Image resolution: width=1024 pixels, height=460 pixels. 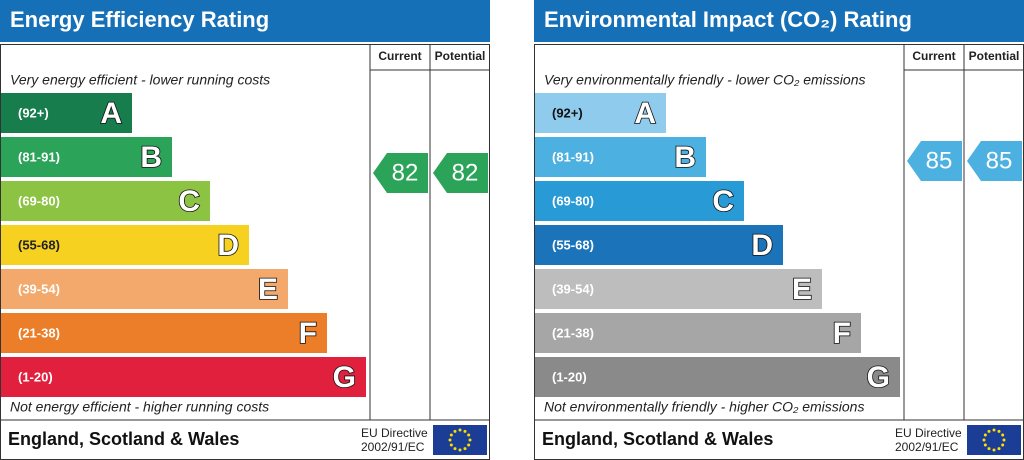 What do you see at coordinates (728, 19) in the screenshot?
I see `panel-title: Environmental Impact (CO₂) Rating` at bounding box center [728, 19].